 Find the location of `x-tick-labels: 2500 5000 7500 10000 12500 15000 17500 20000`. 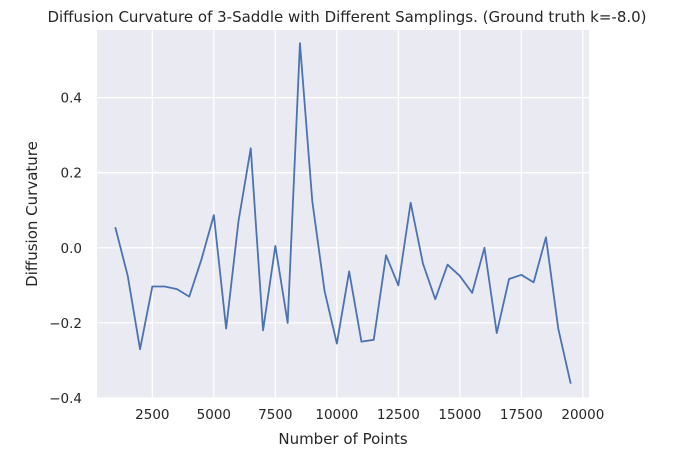

x-tick-labels: 2500 5000 7500 10000 12500 15000 17500 20000 is located at coordinates (369, 415).